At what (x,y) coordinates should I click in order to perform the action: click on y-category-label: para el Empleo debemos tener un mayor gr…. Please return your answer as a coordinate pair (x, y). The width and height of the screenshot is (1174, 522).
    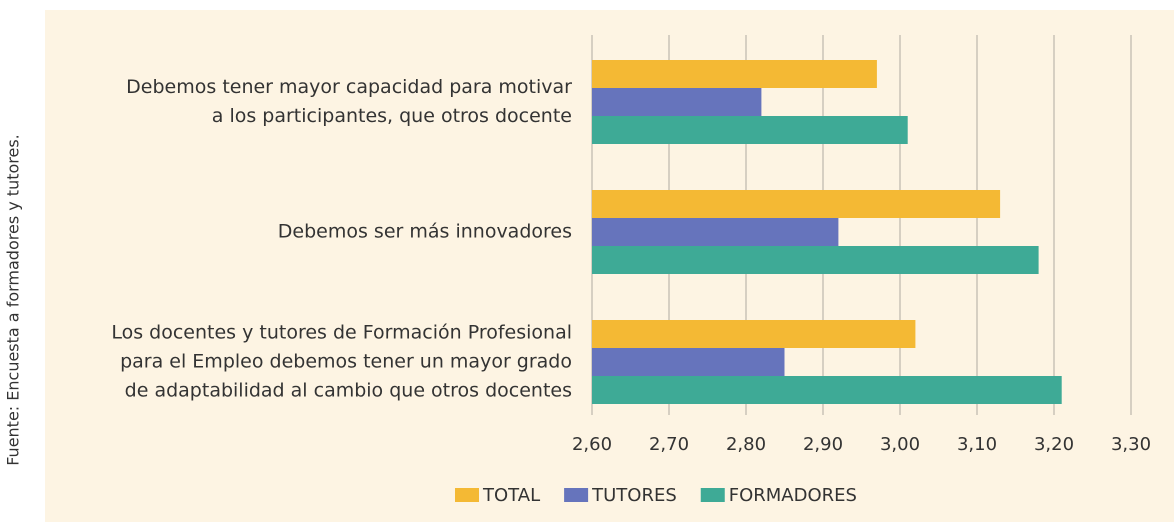
    Looking at the image, I should click on (346, 362).